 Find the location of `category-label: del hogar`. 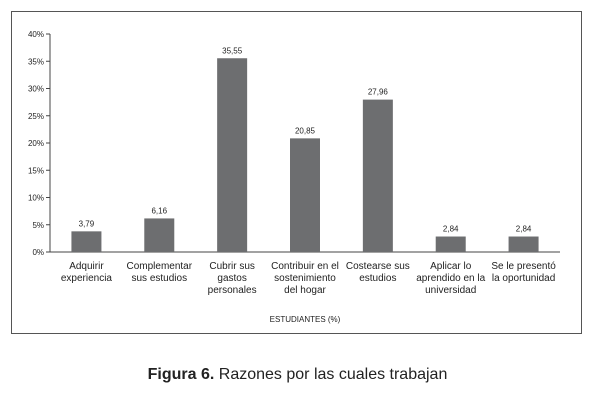

category-label: del hogar is located at coordinates (305, 290).